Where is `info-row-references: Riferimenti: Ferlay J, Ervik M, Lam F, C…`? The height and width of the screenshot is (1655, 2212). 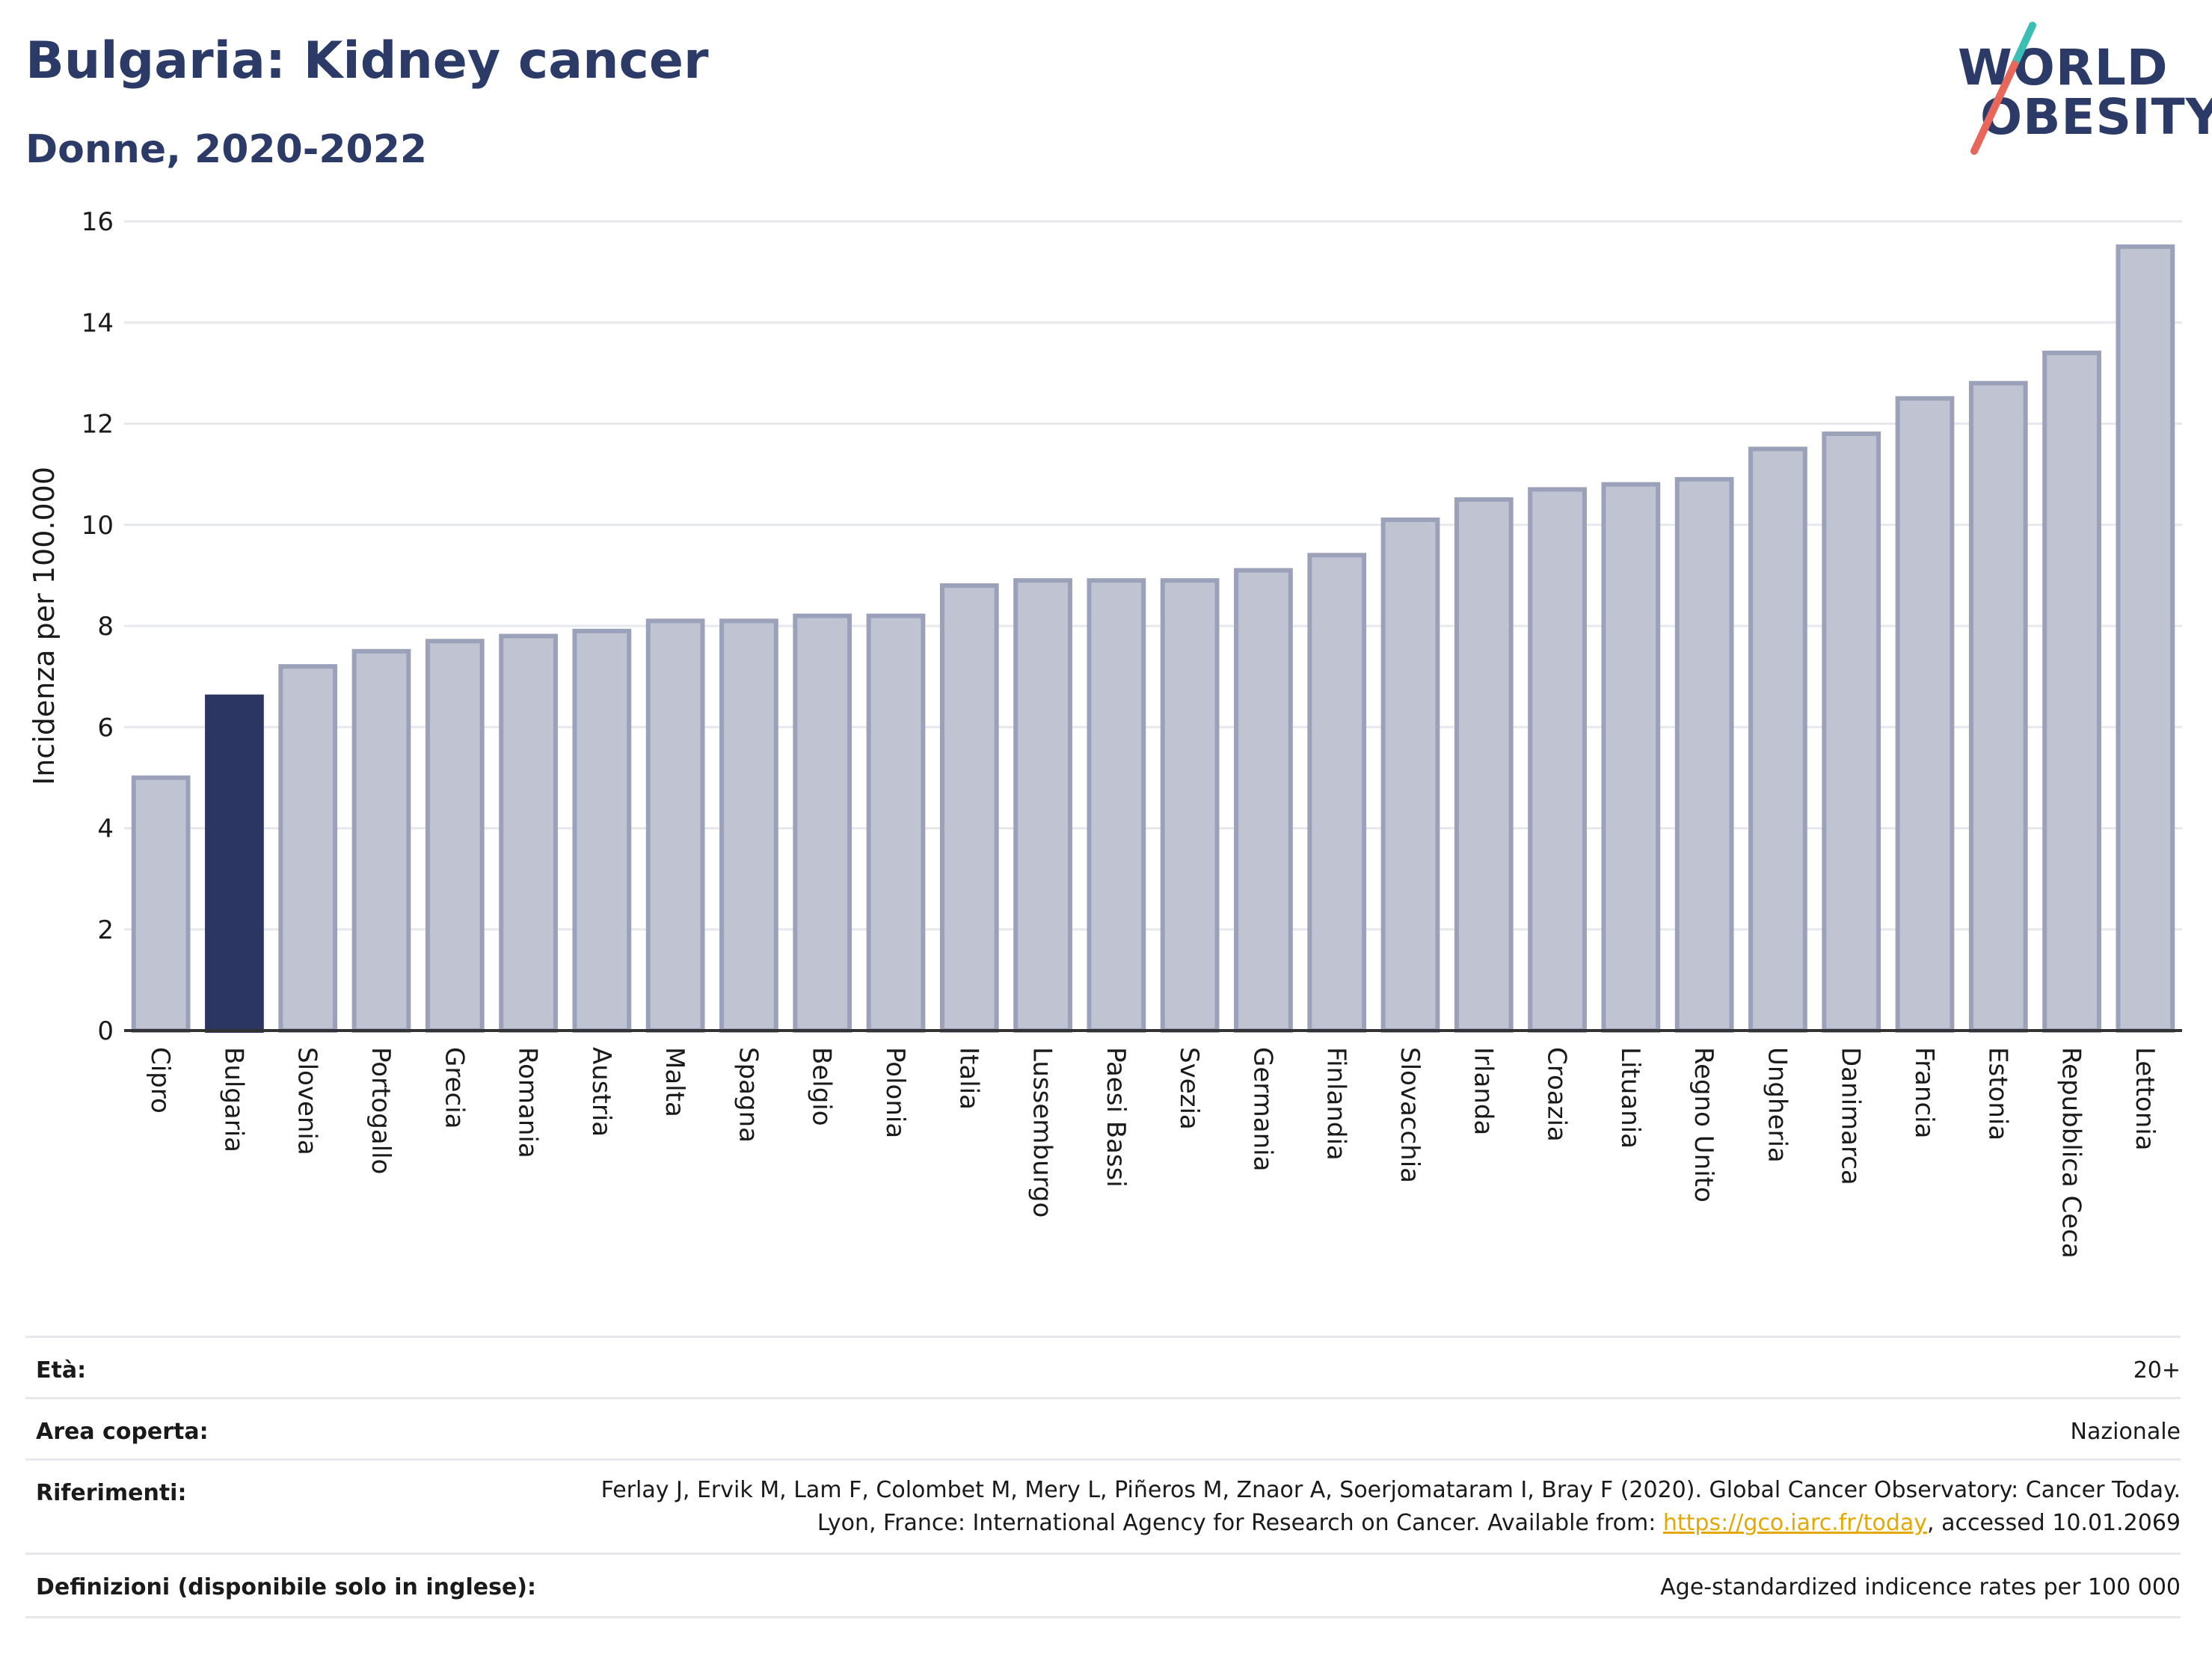 info-row-references: Riferimenti: Ferlay J, Ervik M, Lam F, C… is located at coordinates (1103, 1506).